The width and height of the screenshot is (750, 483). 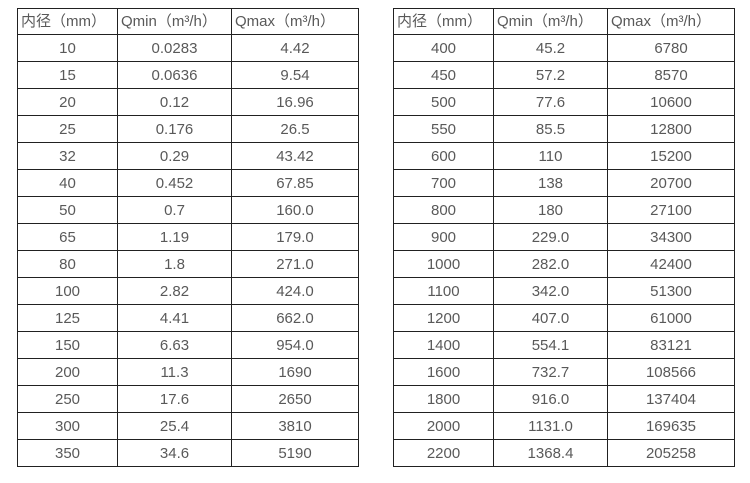 I want to click on table-cell: 61000, so click(x=671, y=318).